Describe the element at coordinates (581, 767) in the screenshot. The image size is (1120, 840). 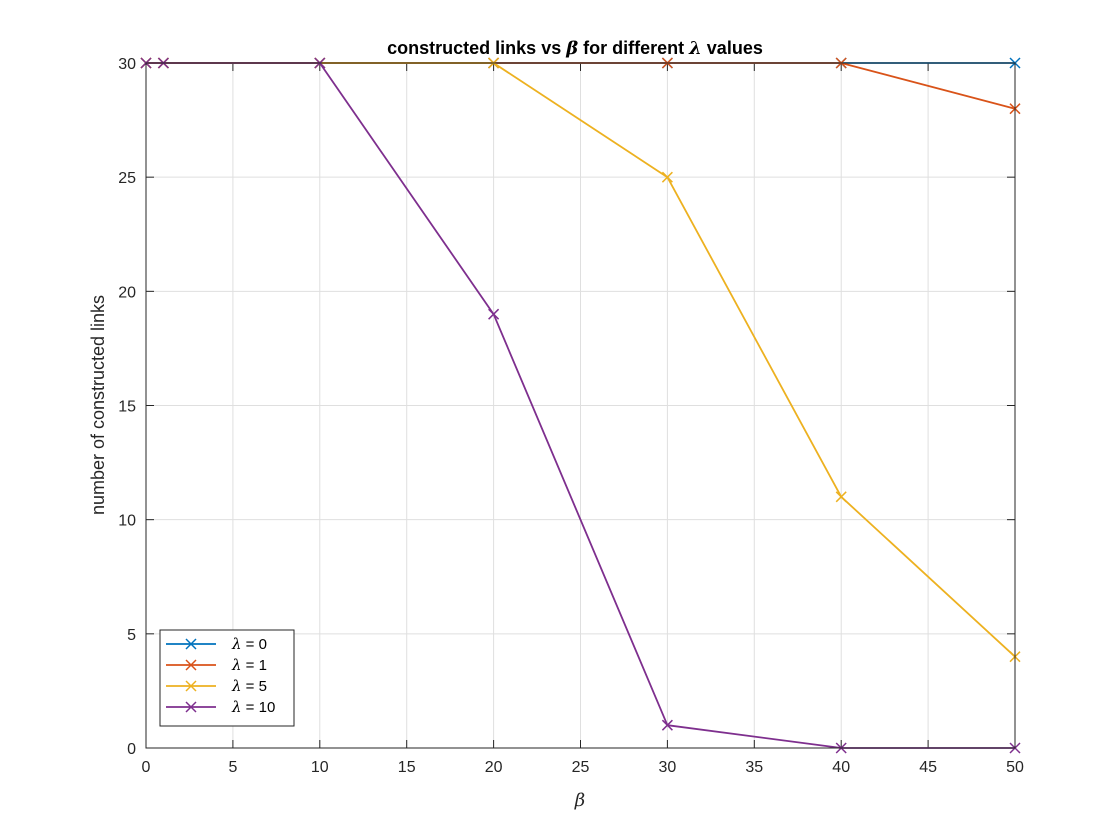
I see `x-tick-label: 25` at that location.